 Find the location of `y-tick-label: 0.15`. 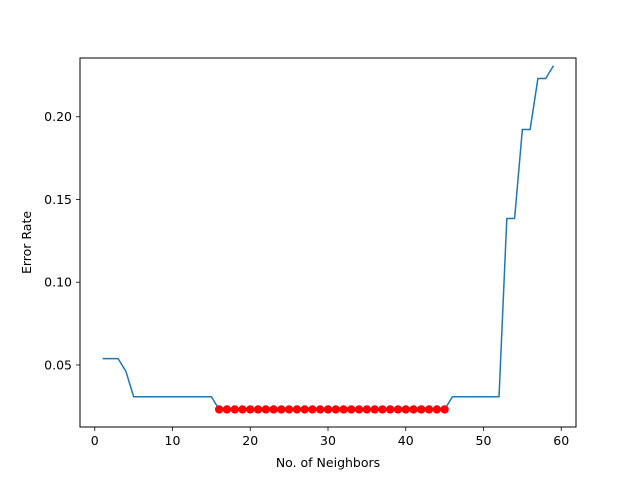

y-tick-label: 0.15 is located at coordinates (58, 199).